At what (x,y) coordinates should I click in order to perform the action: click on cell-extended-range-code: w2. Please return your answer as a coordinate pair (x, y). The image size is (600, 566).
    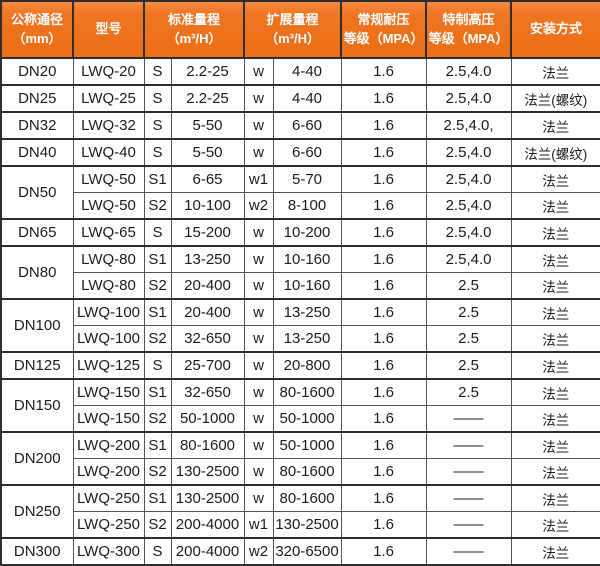
    Looking at the image, I should click on (258, 206).